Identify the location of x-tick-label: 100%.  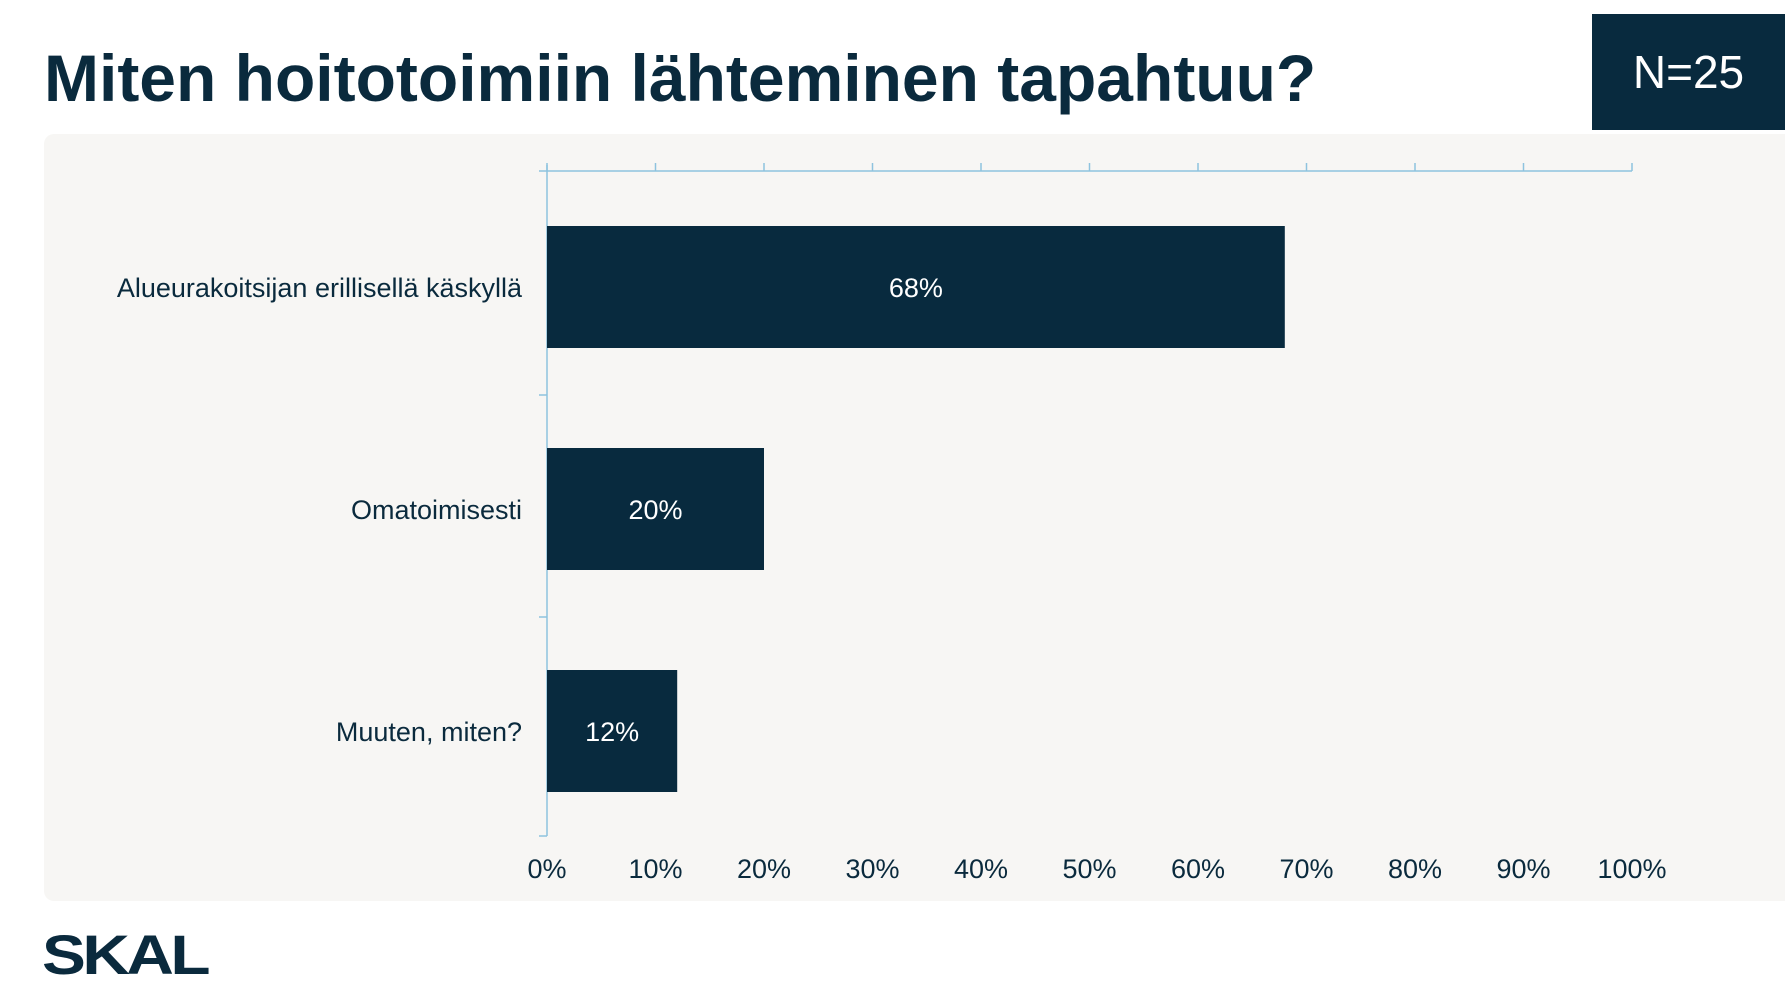
(1631, 869).